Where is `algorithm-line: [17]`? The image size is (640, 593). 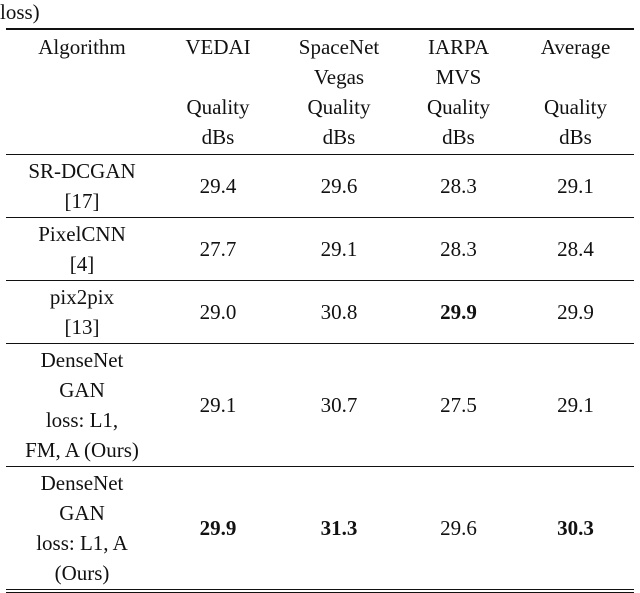
algorithm-line: [17] is located at coordinates (82, 200).